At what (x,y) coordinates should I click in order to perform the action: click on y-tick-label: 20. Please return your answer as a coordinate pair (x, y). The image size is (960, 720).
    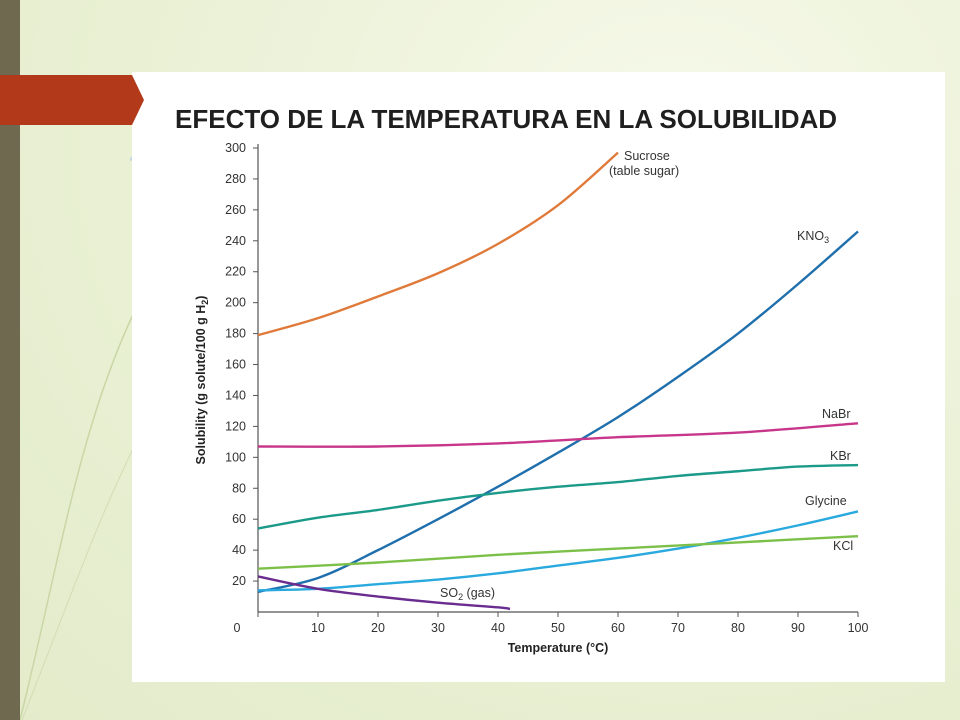
    Looking at the image, I should click on (239, 581).